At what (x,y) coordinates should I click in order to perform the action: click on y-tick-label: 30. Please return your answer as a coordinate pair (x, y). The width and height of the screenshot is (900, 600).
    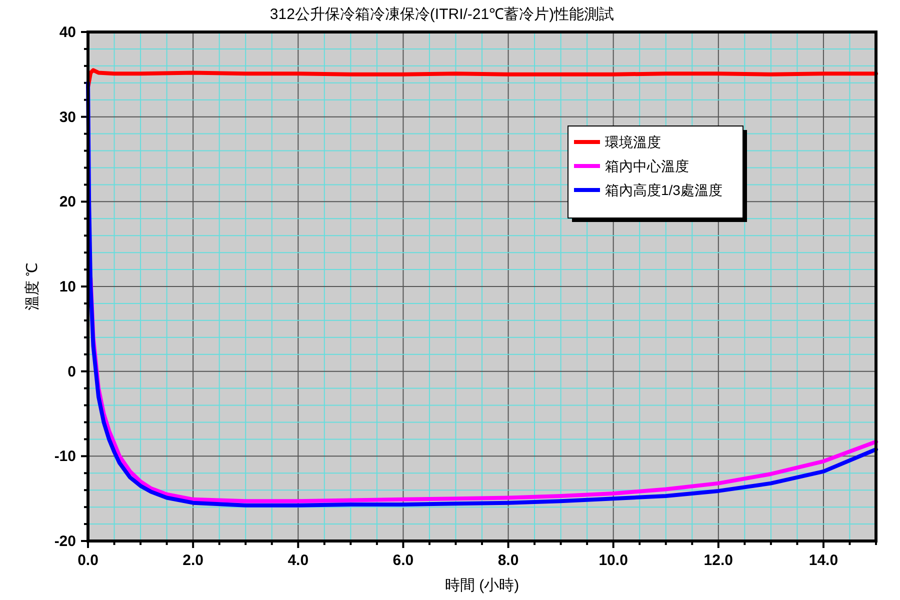
    Looking at the image, I should click on (67, 117).